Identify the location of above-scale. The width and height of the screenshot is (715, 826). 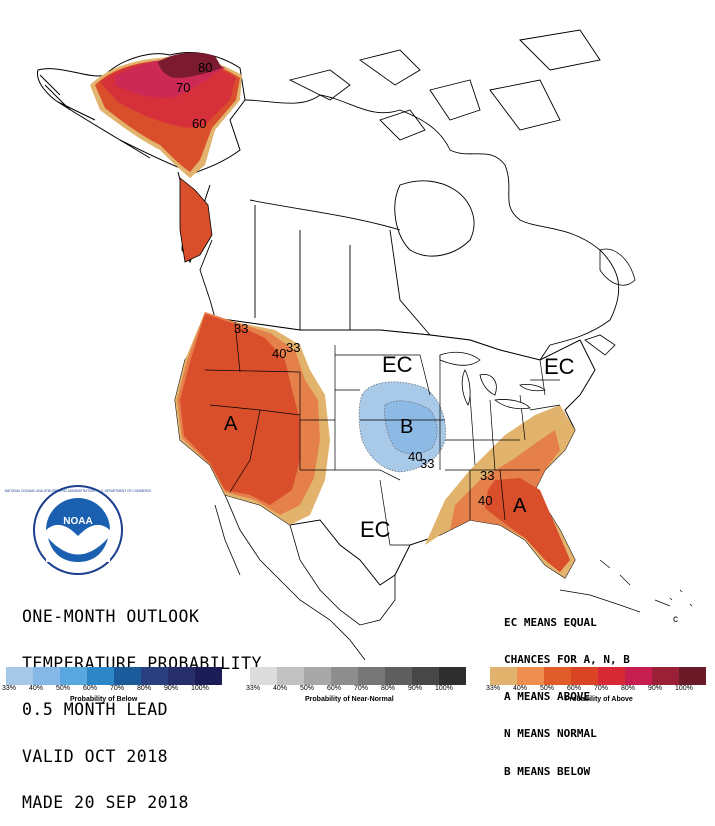
(598, 676).